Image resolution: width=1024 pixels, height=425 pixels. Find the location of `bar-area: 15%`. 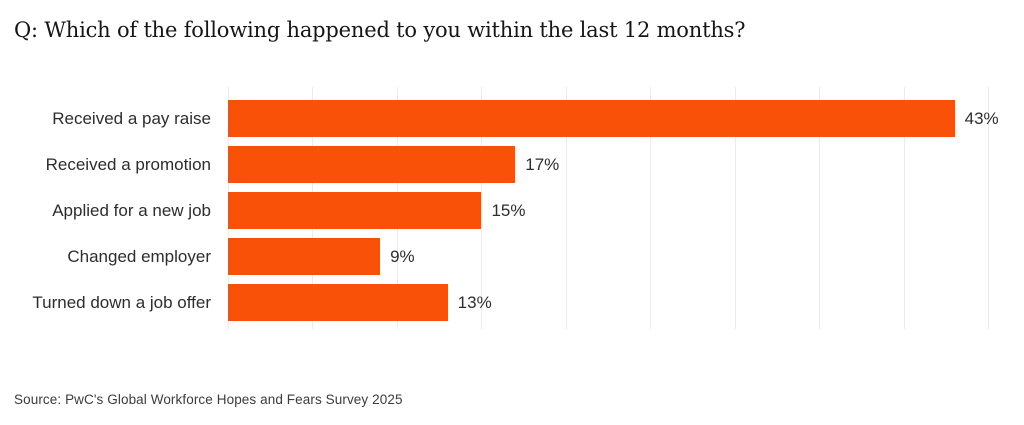

bar-area: 15% is located at coordinates (626, 214).